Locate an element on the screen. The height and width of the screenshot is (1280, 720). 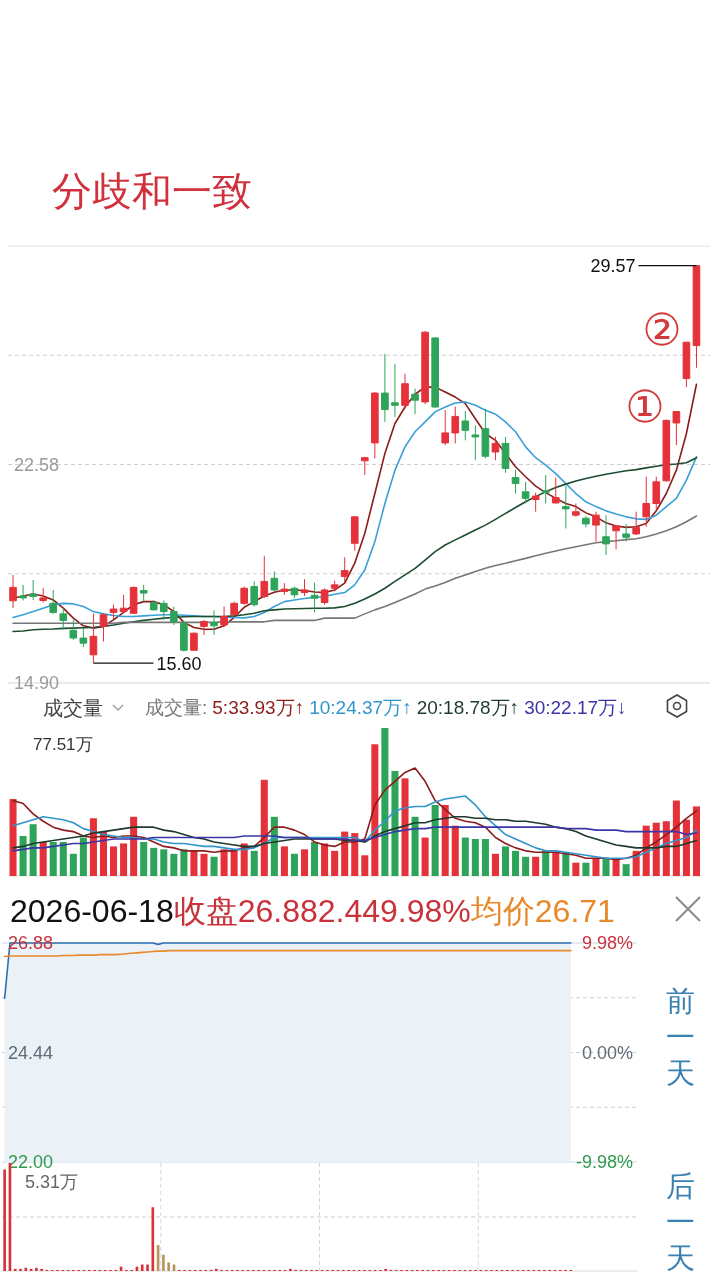
y-tick-label: 14.90 is located at coordinates (37, 683).